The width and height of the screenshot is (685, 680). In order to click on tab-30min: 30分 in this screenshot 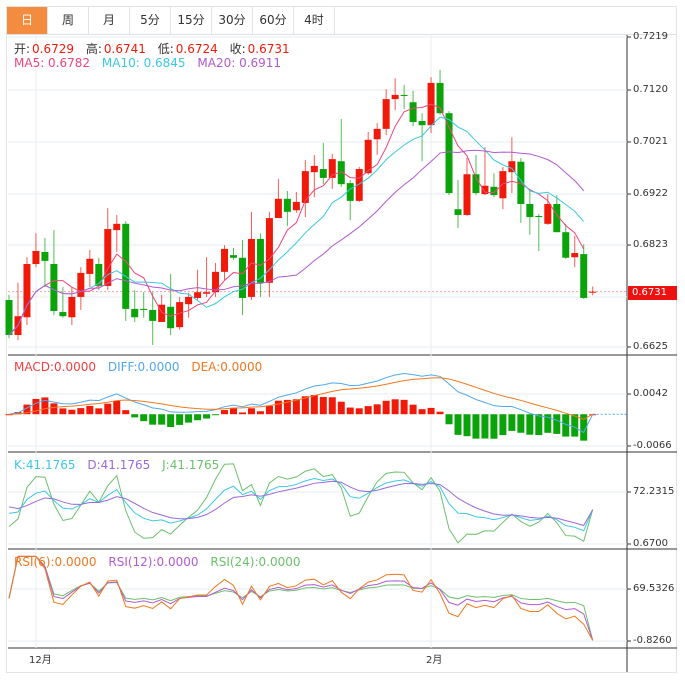, I will do `click(232, 20)`.